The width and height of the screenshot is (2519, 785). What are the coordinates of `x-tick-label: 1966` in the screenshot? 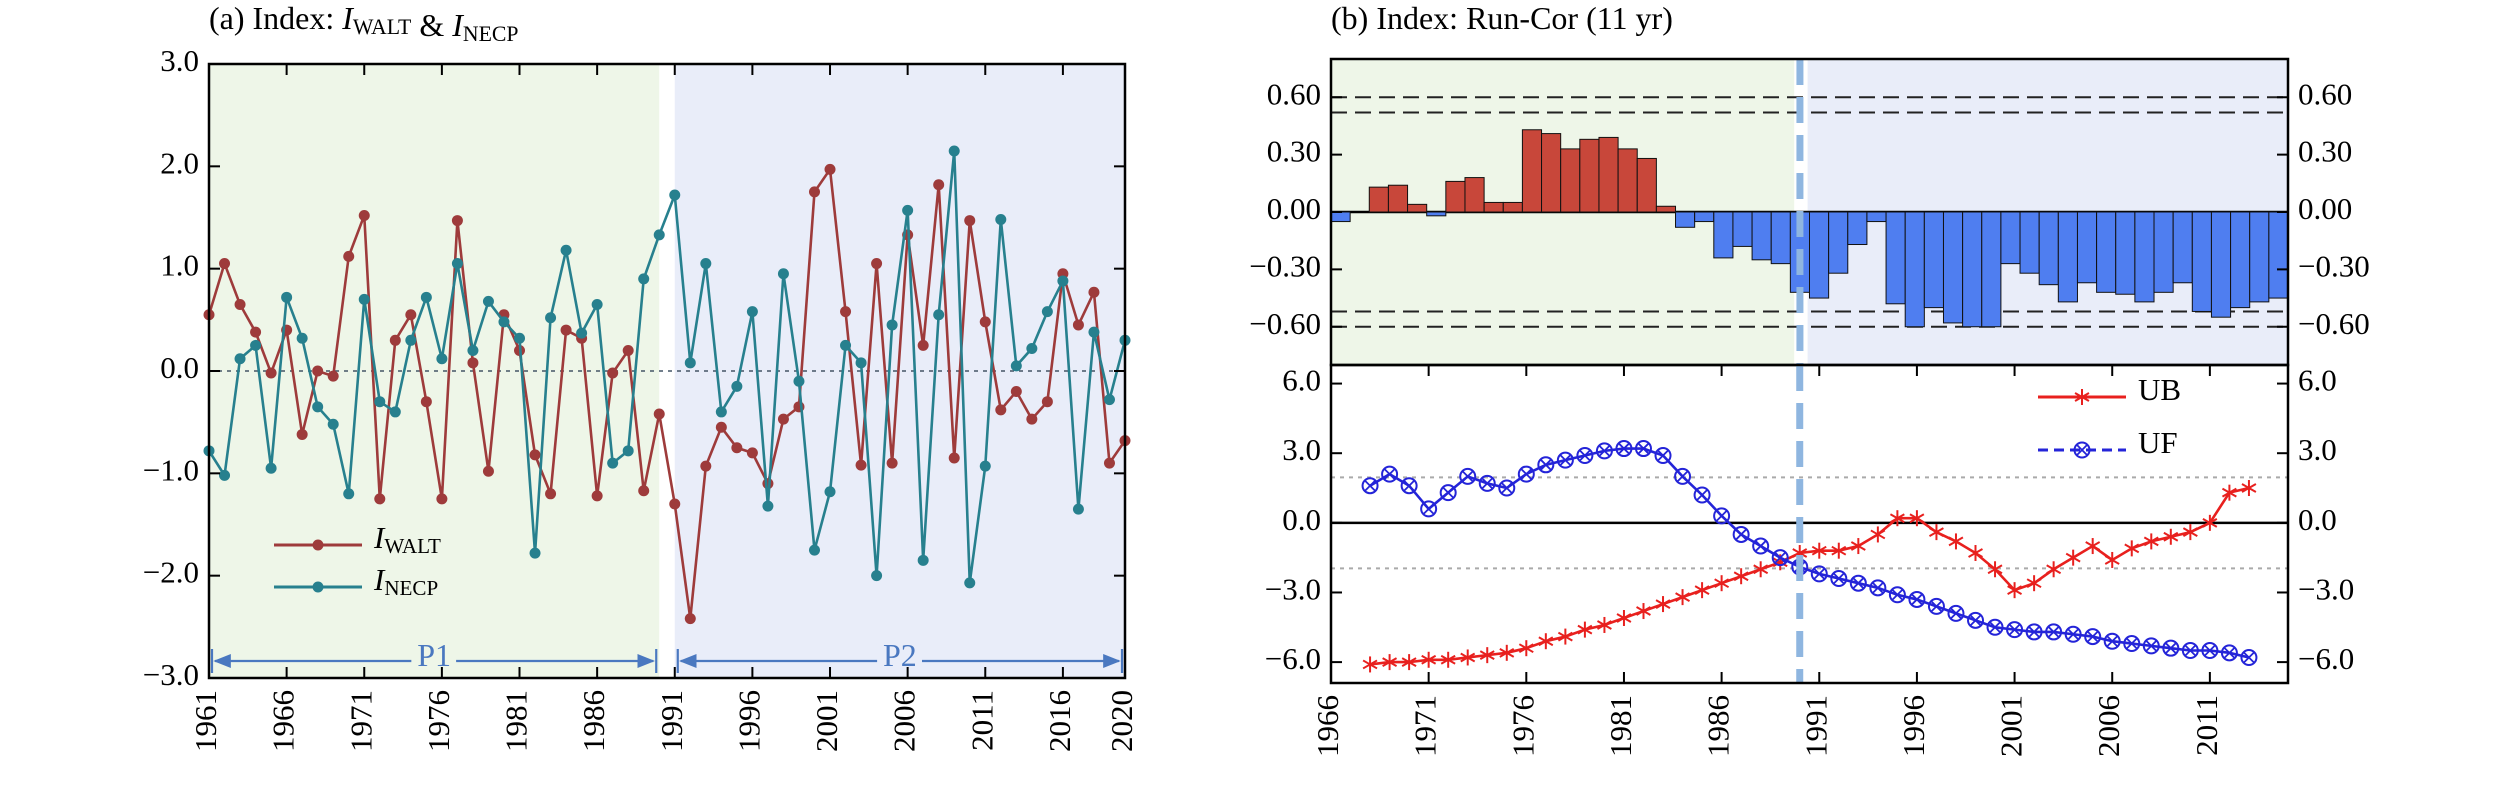 It's located at (283, 721).